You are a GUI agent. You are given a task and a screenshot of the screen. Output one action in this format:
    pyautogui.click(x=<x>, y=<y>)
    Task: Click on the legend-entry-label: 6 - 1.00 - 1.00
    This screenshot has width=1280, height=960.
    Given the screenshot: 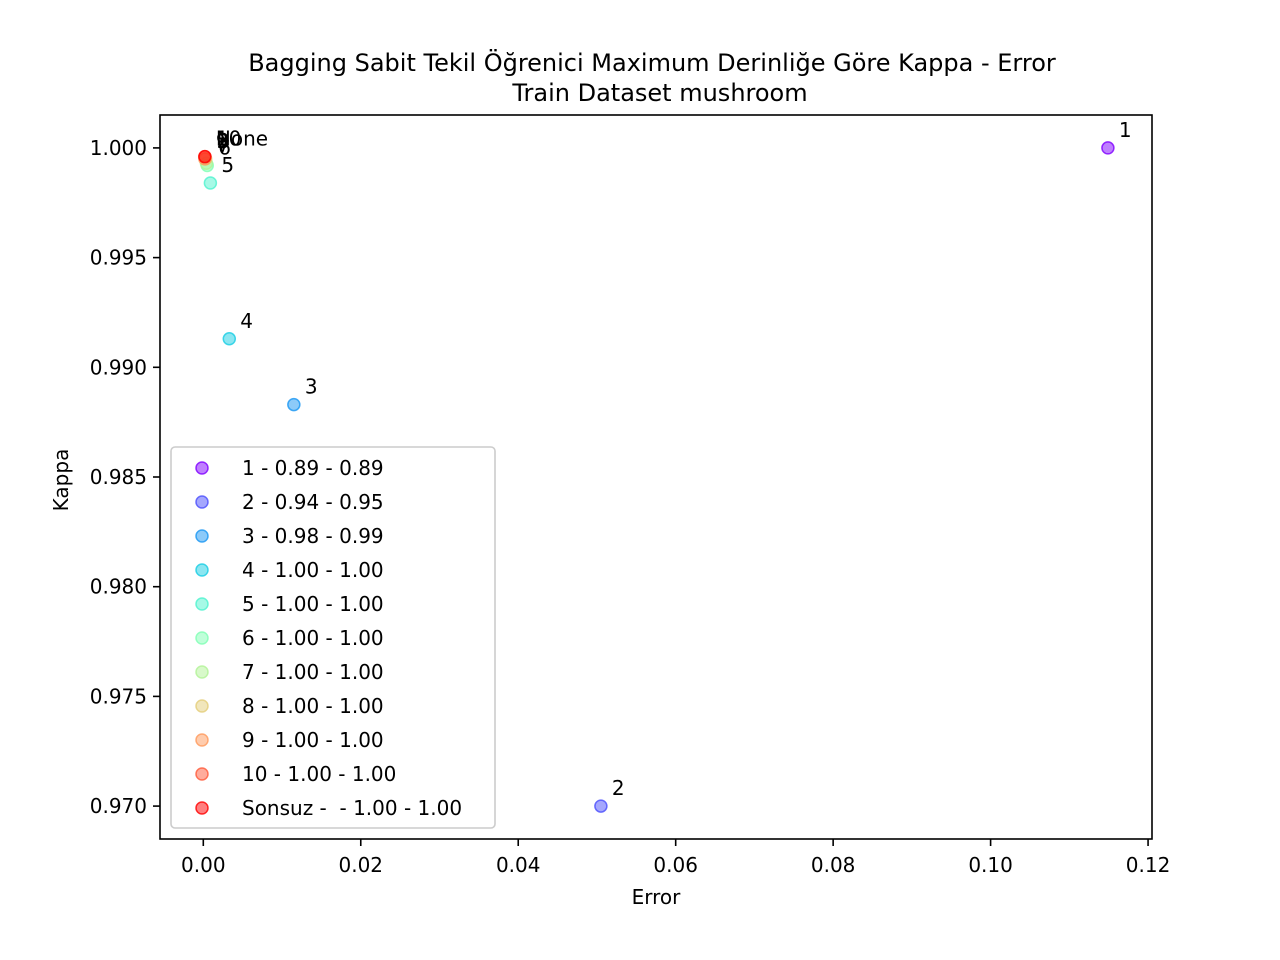 What is the action you would take?
    pyautogui.click(x=313, y=638)
    